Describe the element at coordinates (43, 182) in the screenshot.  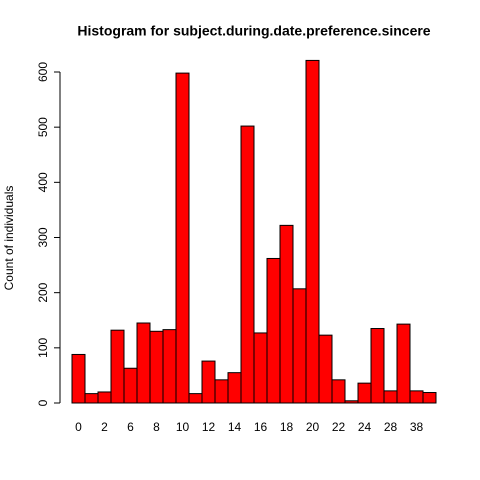
I see `y-tick-label: 400` at that location.